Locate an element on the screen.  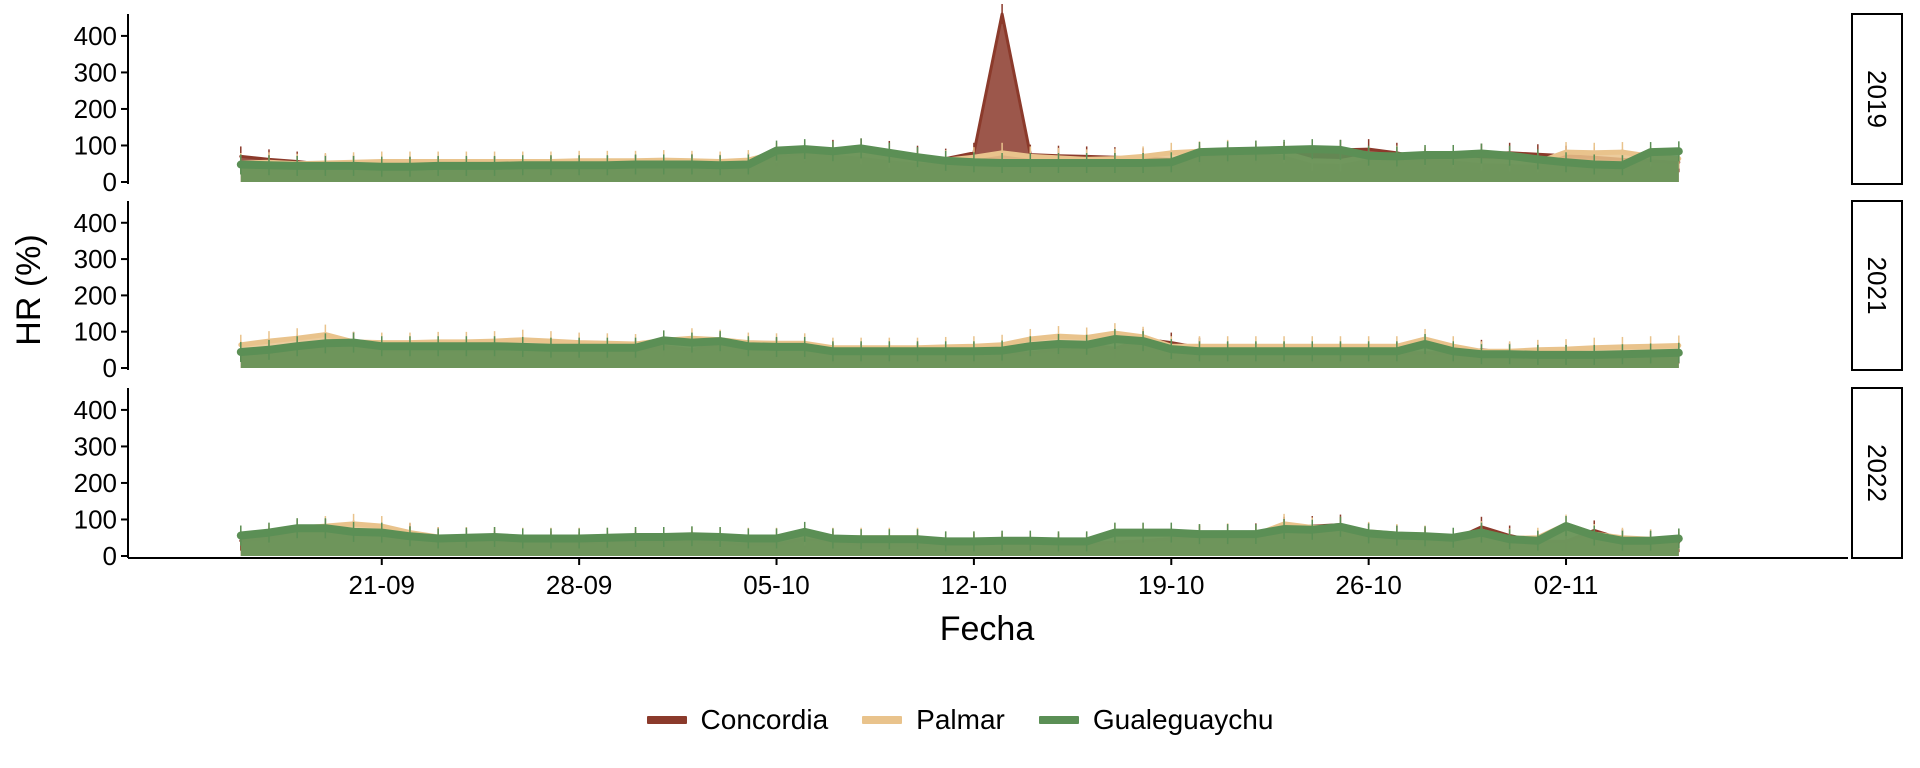
legend-item-concordia: Concordia is located at coordinates (737, 720).